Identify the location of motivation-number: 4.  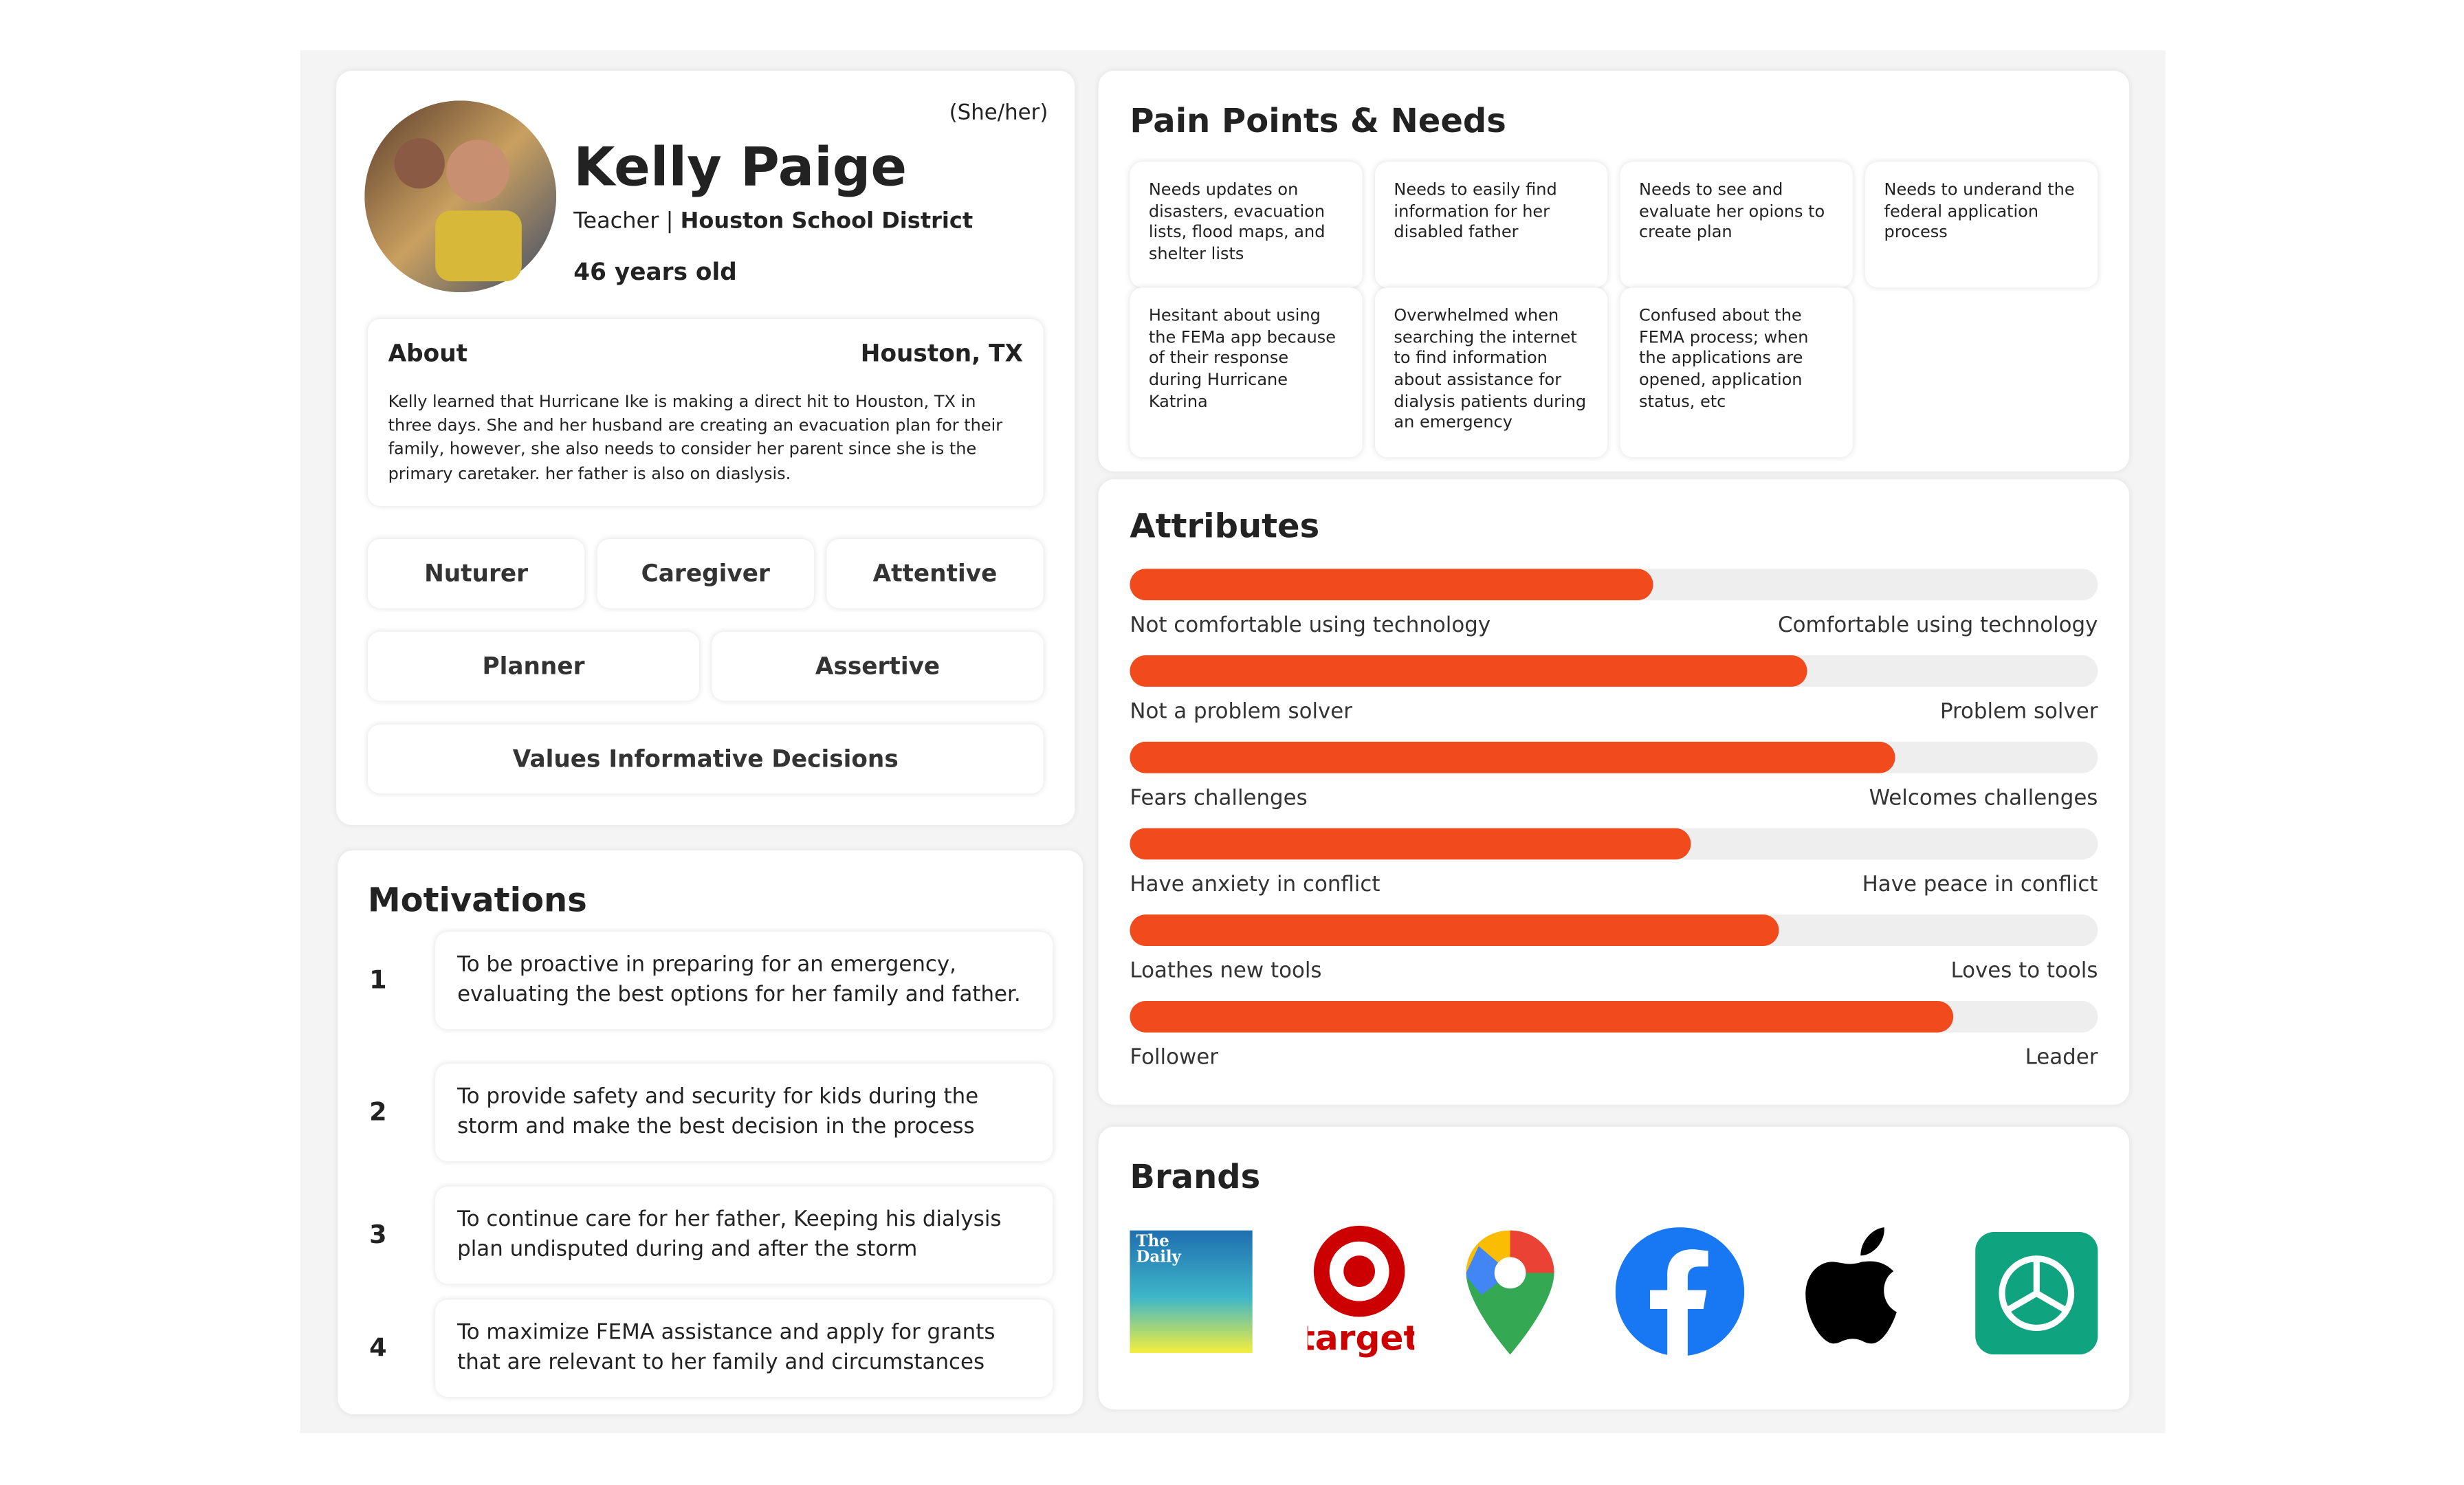
(378, 1348).